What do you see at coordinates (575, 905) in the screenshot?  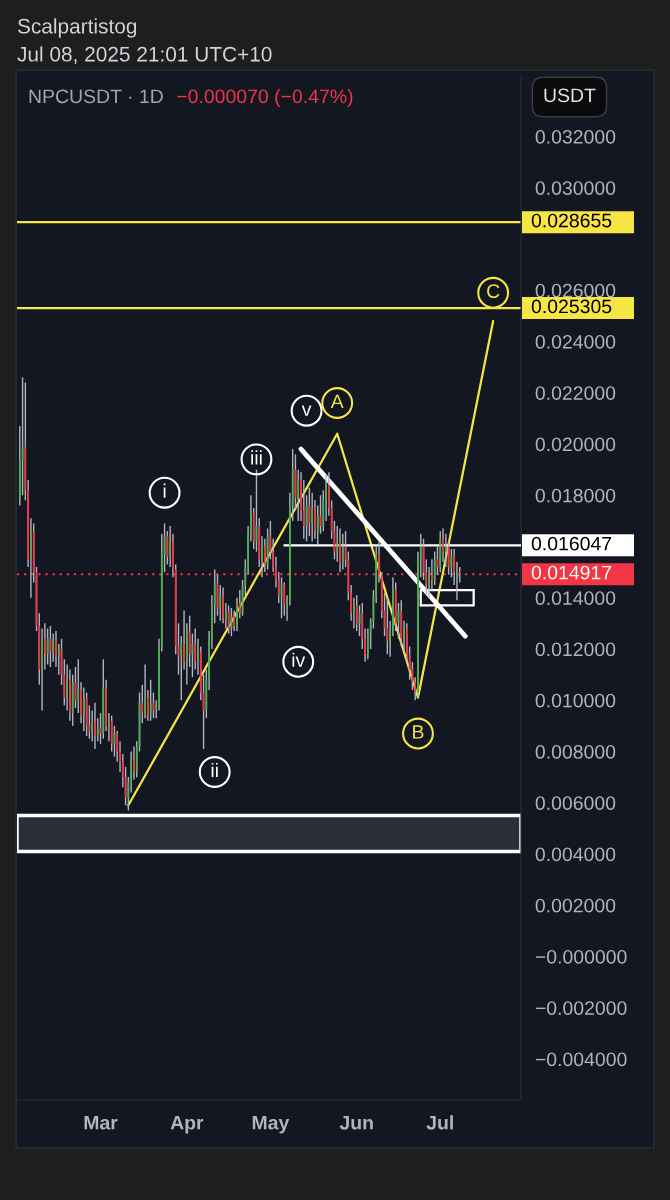 I see `y-tick-label: 0.002000` at bounding box center [575, 905].